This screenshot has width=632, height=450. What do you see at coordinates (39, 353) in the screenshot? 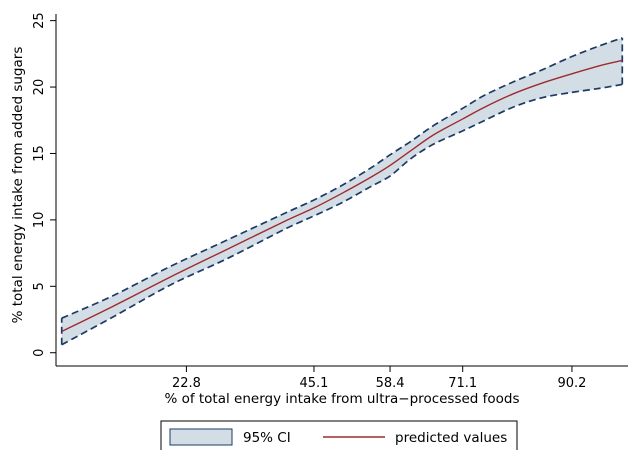
I see `y-tick-label: 0` at bounding box center [39, 353].